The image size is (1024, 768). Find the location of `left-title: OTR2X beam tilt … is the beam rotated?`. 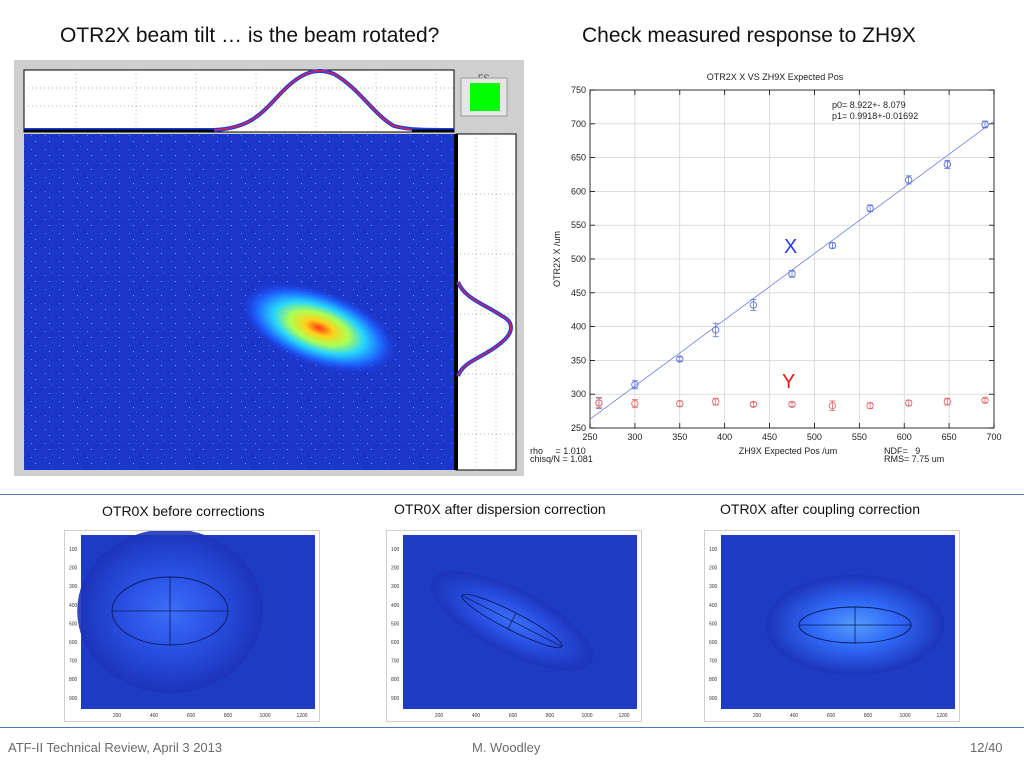

left-title: OTR2X beam tilt … is the beam rotated? is located at coordinates (250, 35).